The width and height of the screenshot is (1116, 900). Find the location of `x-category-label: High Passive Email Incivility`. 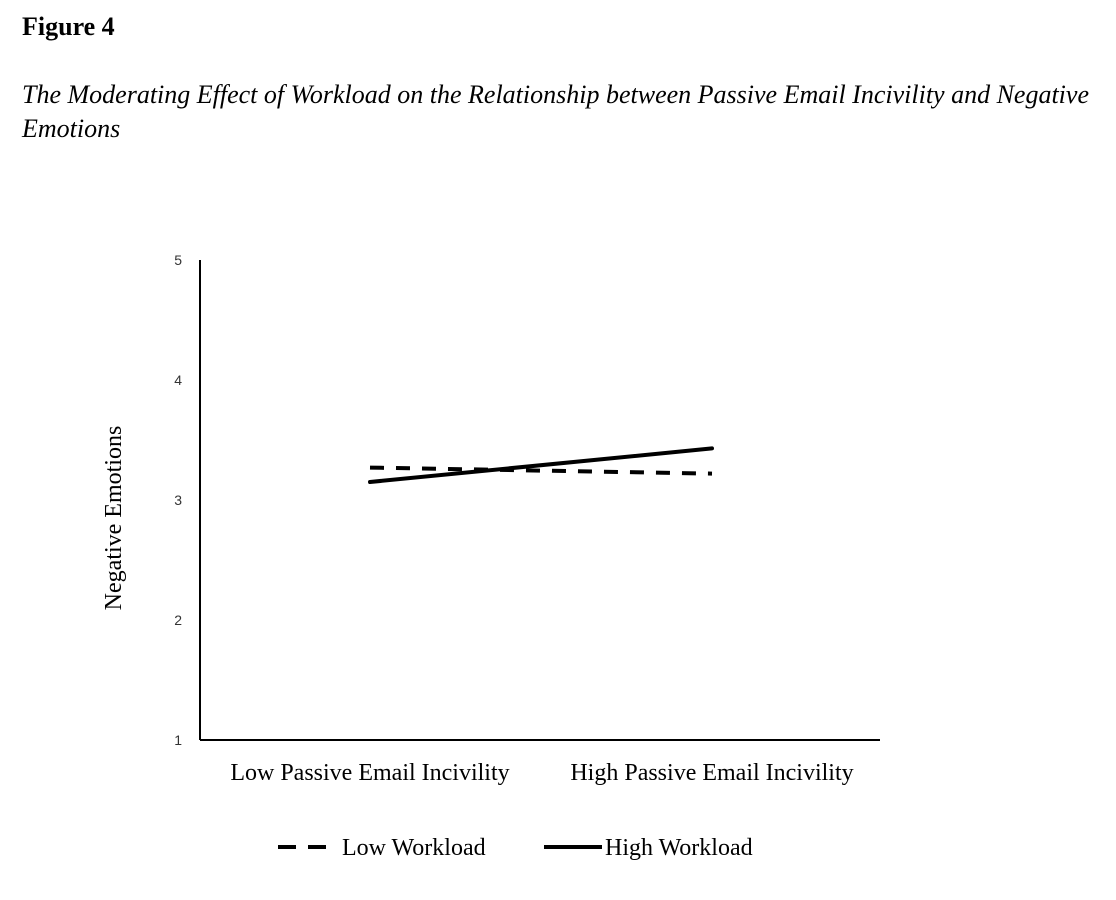

x-category-label: High Passive Email Incivility is located at coordinates (711, 773).